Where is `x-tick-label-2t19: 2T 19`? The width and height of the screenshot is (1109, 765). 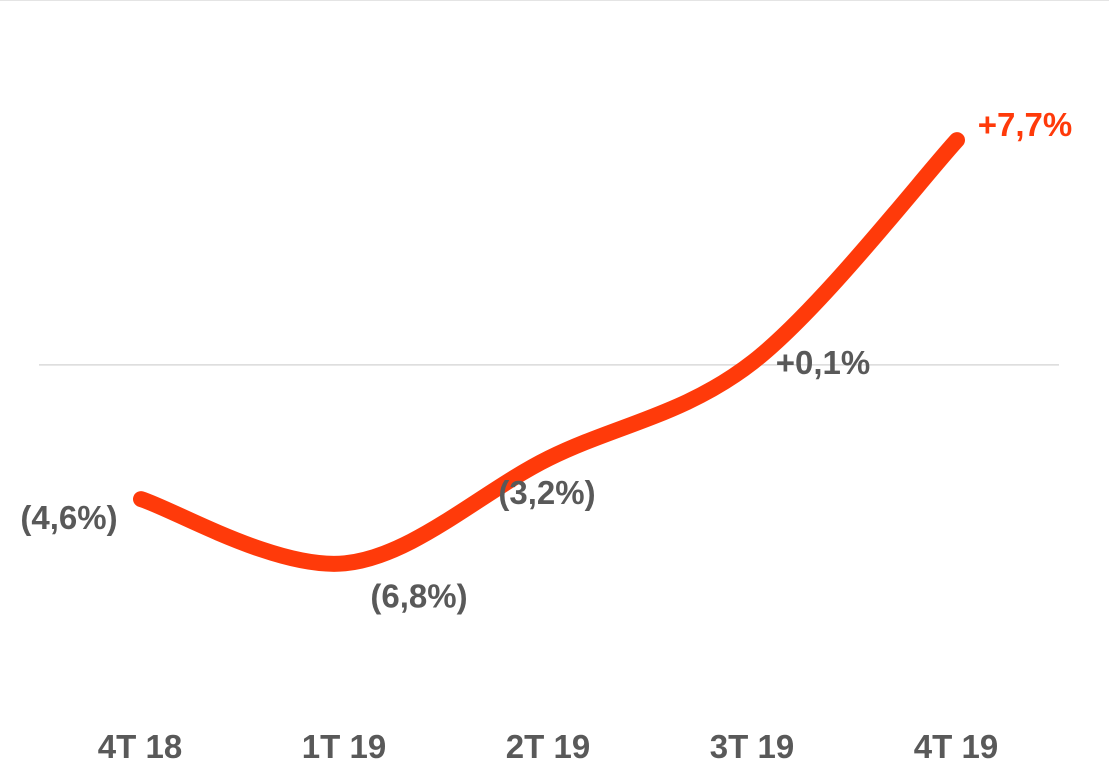 x-tick-label-2t19: 2T 19 is located at coordinates (548, 746).